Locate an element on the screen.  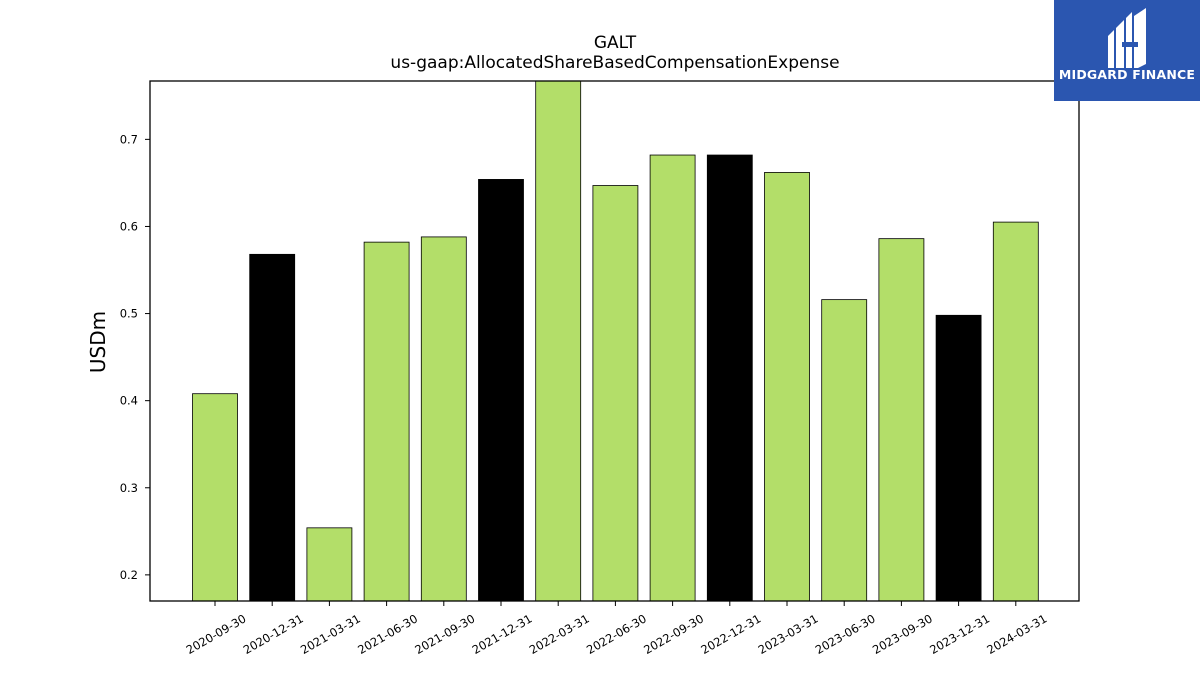
x-tick-label: 2021-09-30 is located at coordinates (444, 634).